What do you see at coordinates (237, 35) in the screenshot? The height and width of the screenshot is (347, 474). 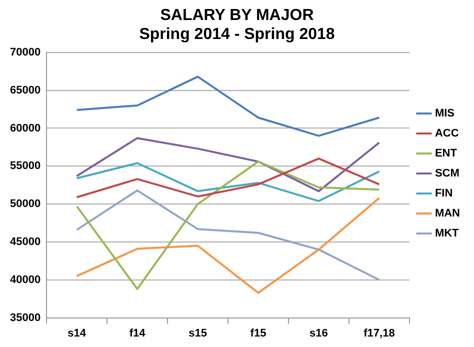 I see `chart-subtitle: Spring 2014 - Spring 2018` at bounding box center [237, 35].